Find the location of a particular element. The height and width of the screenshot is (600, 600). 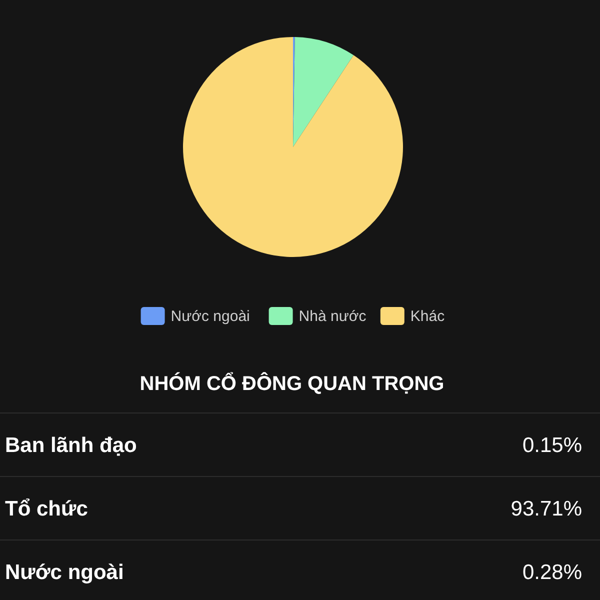

text: Ban lãnh đạo is located at coordinates (71, 445).